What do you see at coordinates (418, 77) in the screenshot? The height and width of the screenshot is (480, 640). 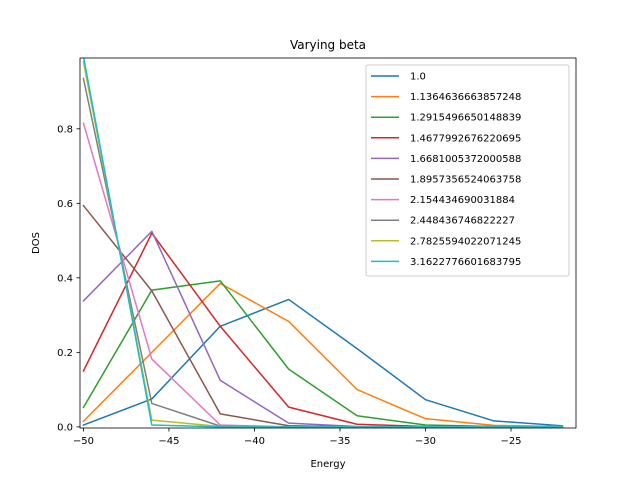 I see `legend-label-1: 1.0` at bounding box center [418, 77].